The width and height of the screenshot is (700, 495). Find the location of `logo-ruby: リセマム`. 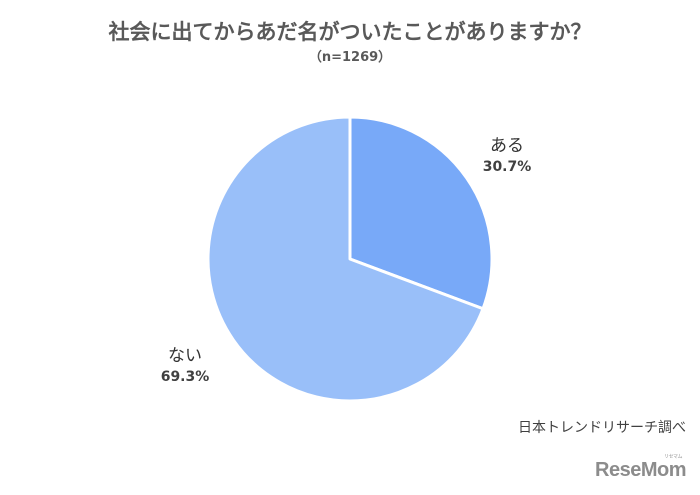

logo-ruby: リセマム is located at coordinates (673, 457).